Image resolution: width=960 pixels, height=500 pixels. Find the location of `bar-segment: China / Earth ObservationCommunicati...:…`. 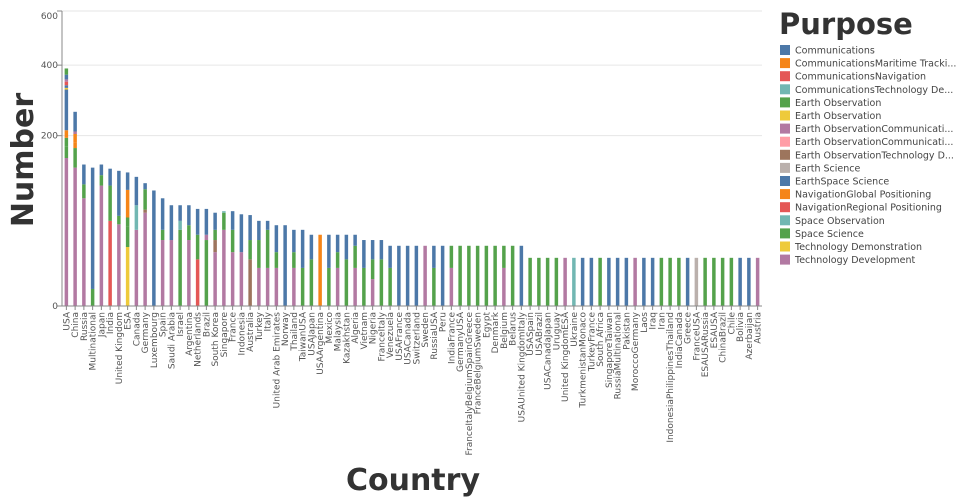

bar-segment: China / Earth ObservationCommunicati...:… is located at coordinates (75, 132).